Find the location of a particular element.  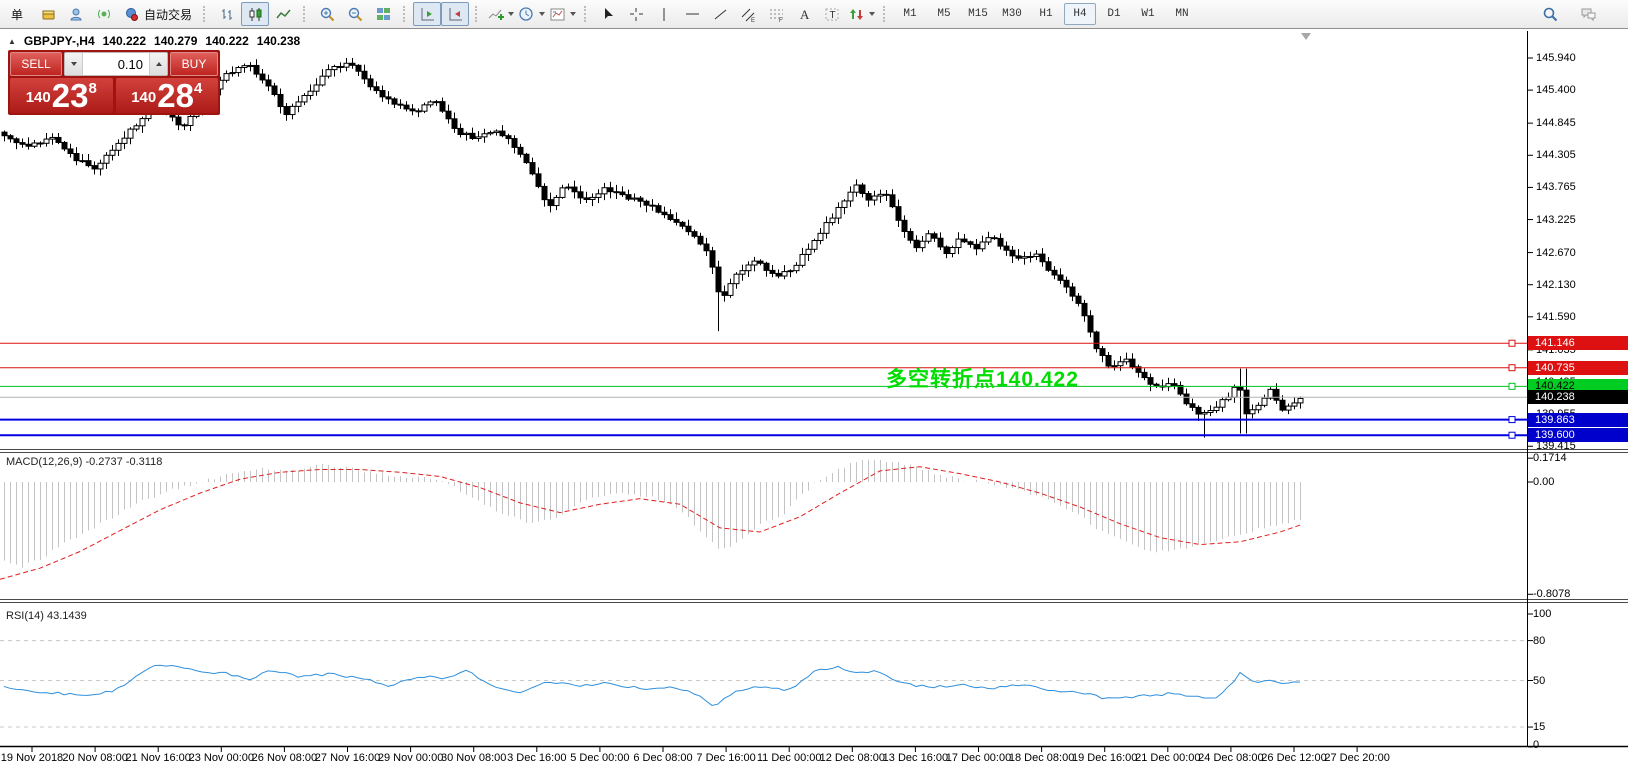

arrows-button is located at coordinates (861, 14).